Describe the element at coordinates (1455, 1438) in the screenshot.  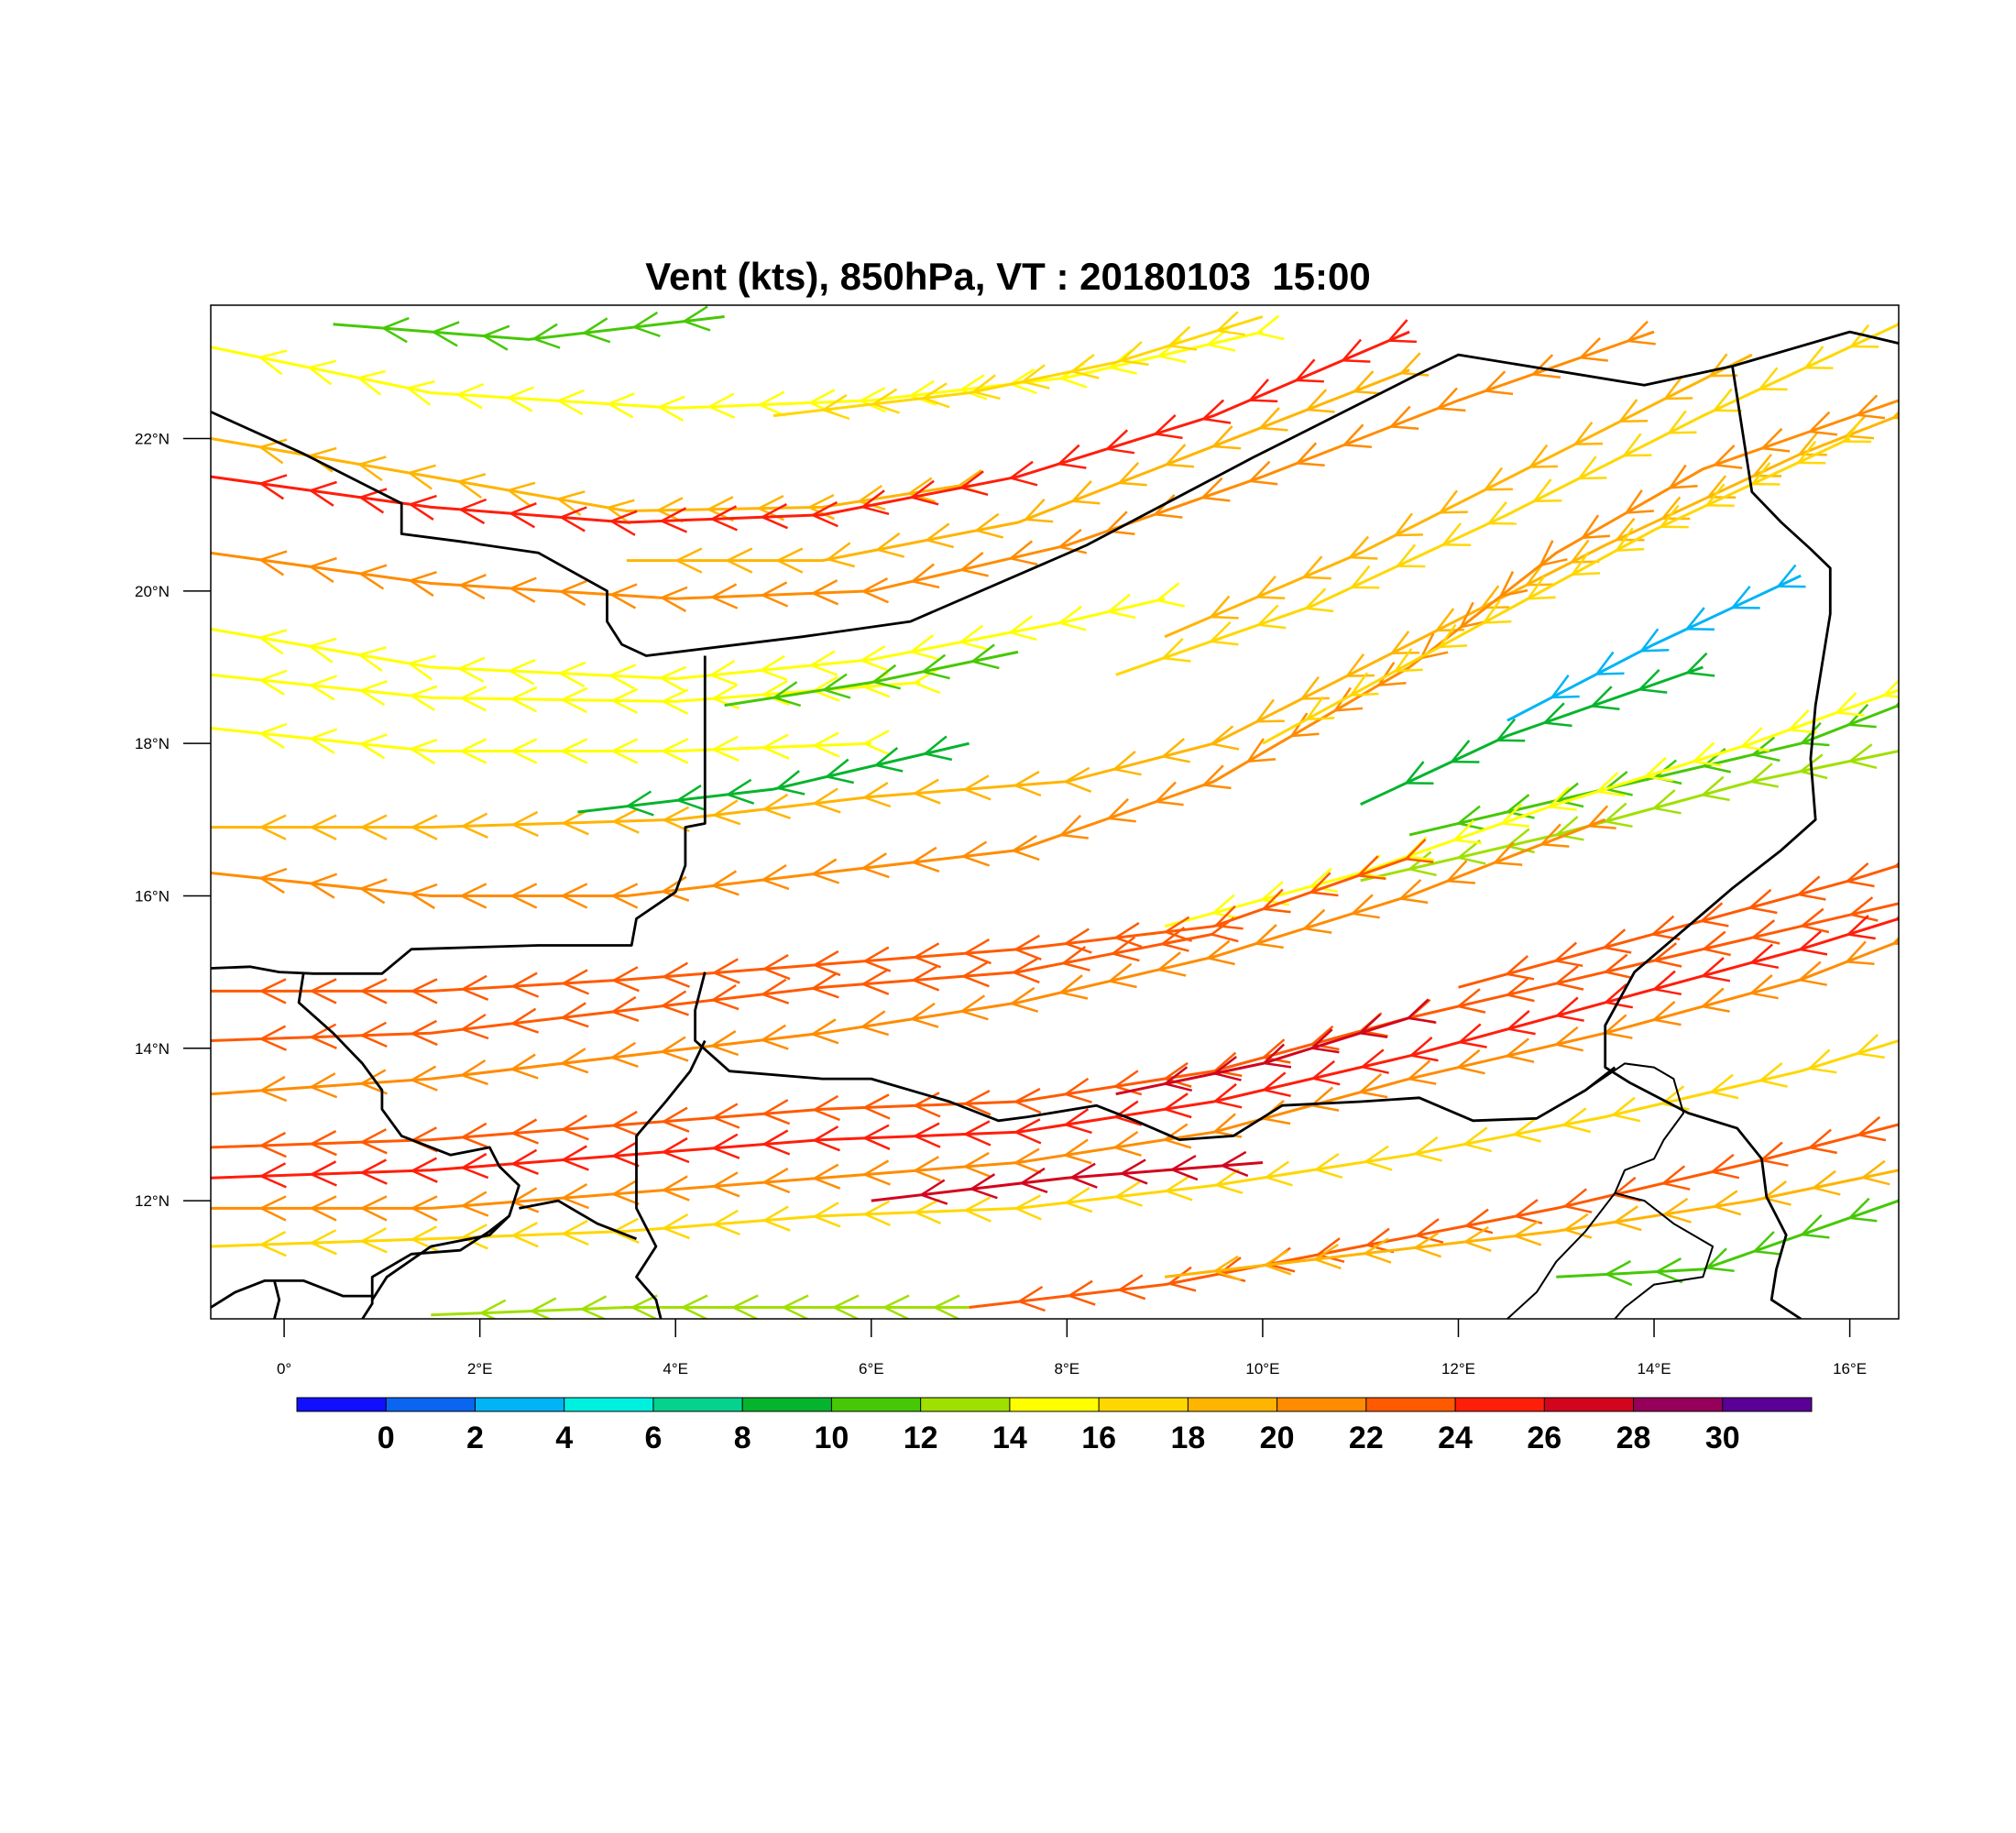
I see `colorbar-label: 24` at that location.